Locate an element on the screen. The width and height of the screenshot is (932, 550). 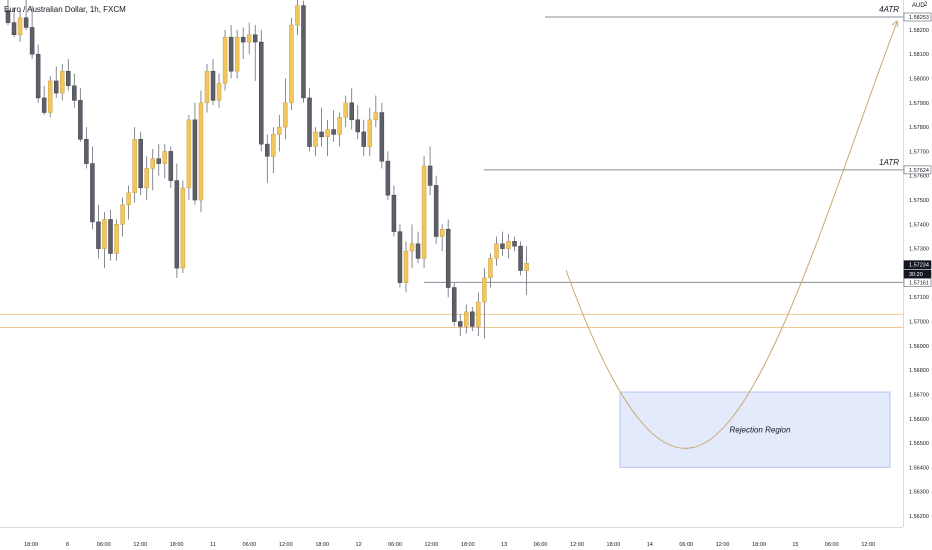
x-tick-label: 8 is located at coordinates (67, 545).